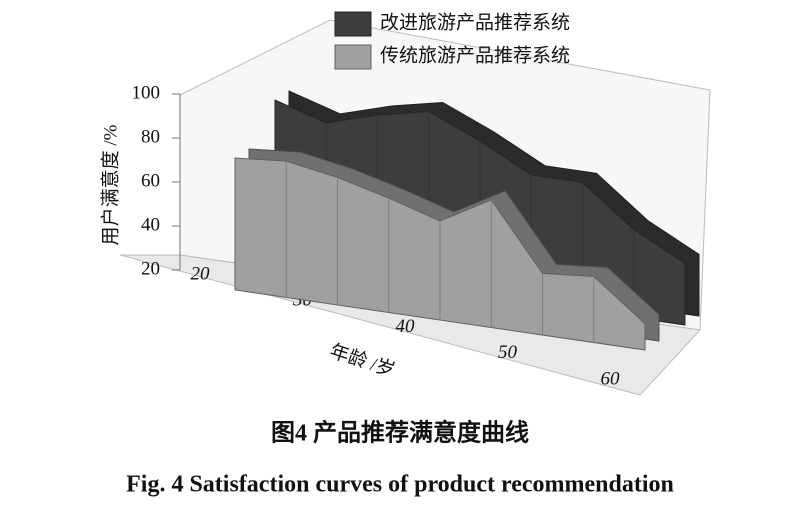  Describe the element at coordinates (406, 326) in the screenshot. I see `x-tick-label: 40` at that location.